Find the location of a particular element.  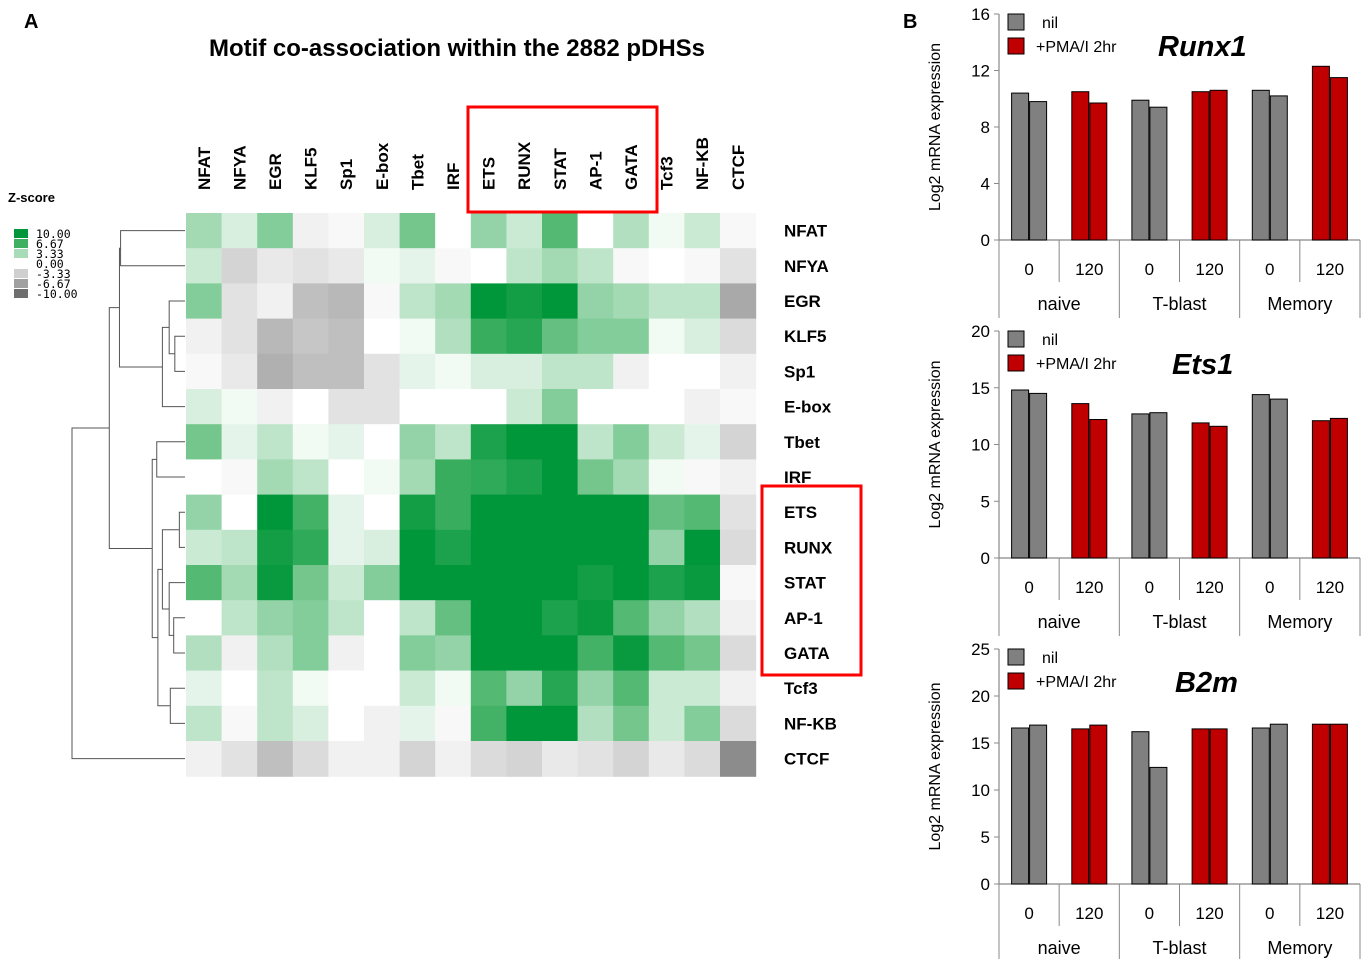

bar-chart-title: B2m is located at coordinates (1206, 683).